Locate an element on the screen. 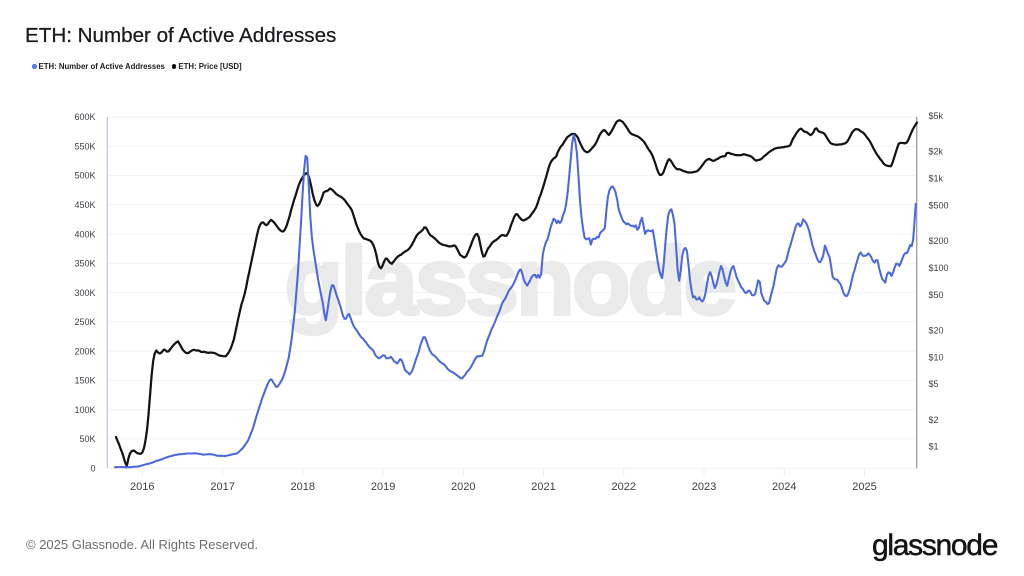 Image resolution: width=1024 pixels, height=576 pixels. svg-text: 2016 is located at coordinates (142, 487).